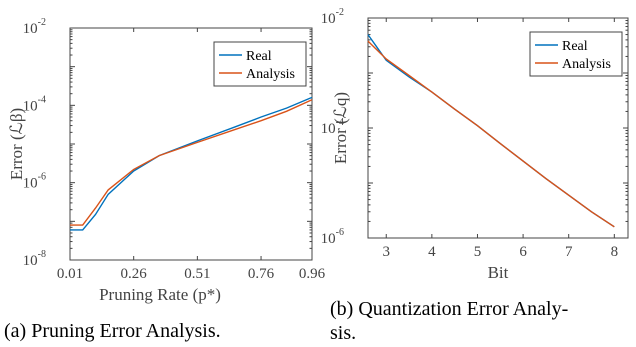 This screenshot has width=636, height=347. Describe the element at coordinates (478, 252) in the screenshot. I see `x-tick-label: 5` at that location.